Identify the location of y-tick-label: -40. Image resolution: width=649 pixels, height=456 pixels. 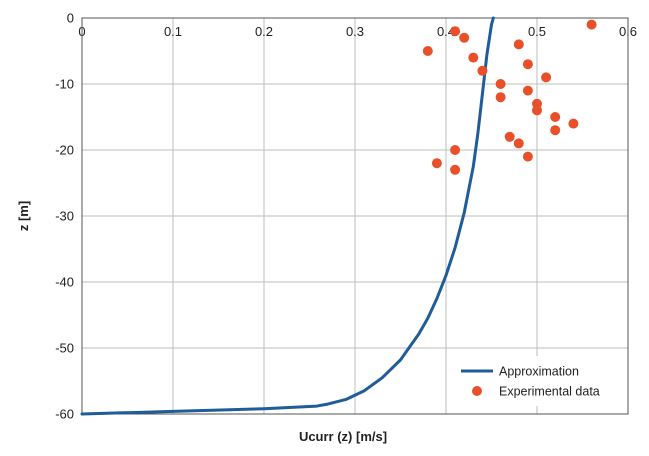
(64, 282).